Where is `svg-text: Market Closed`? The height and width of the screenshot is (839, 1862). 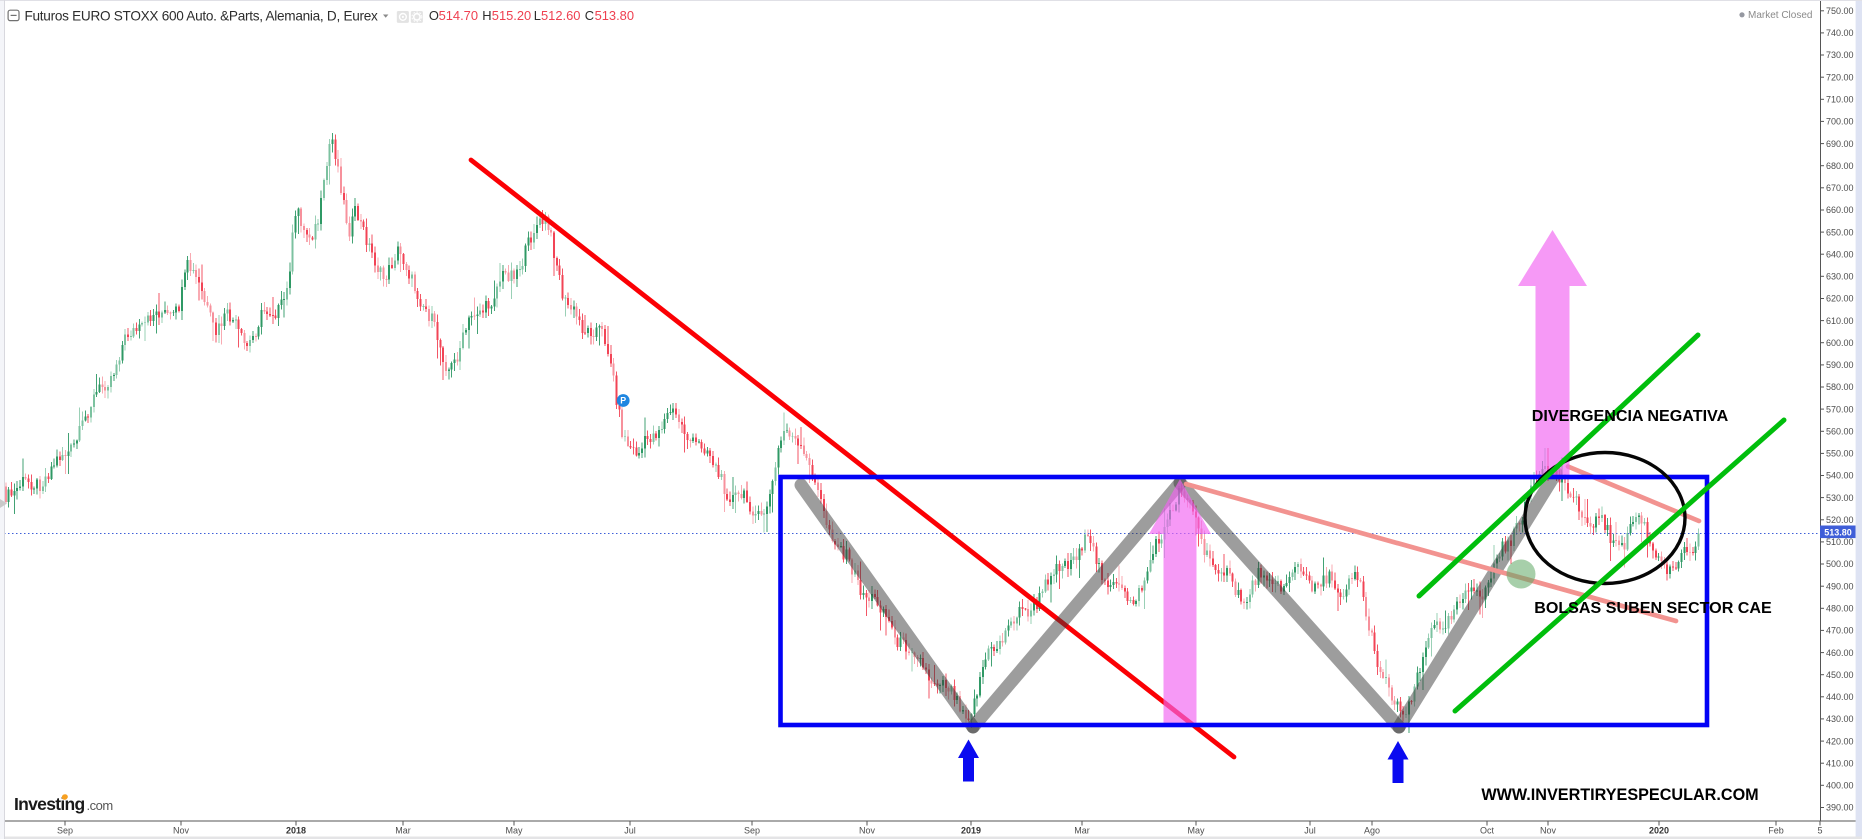 svg-text: Market Closed is located at coordinates (1780, 15).